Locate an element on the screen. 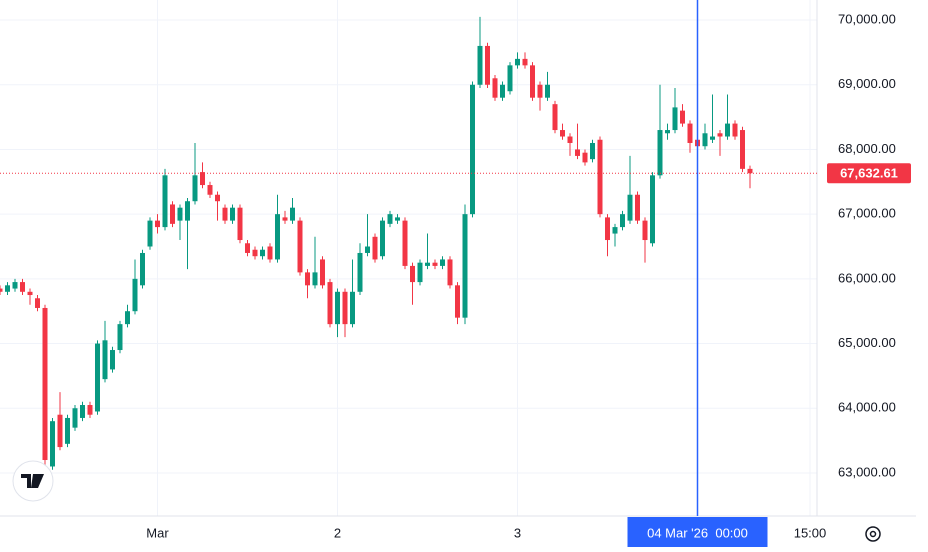 This screenshot has width=928, height=552. y-tick-label: 63,000.00 is located at coordinates (867, 471).